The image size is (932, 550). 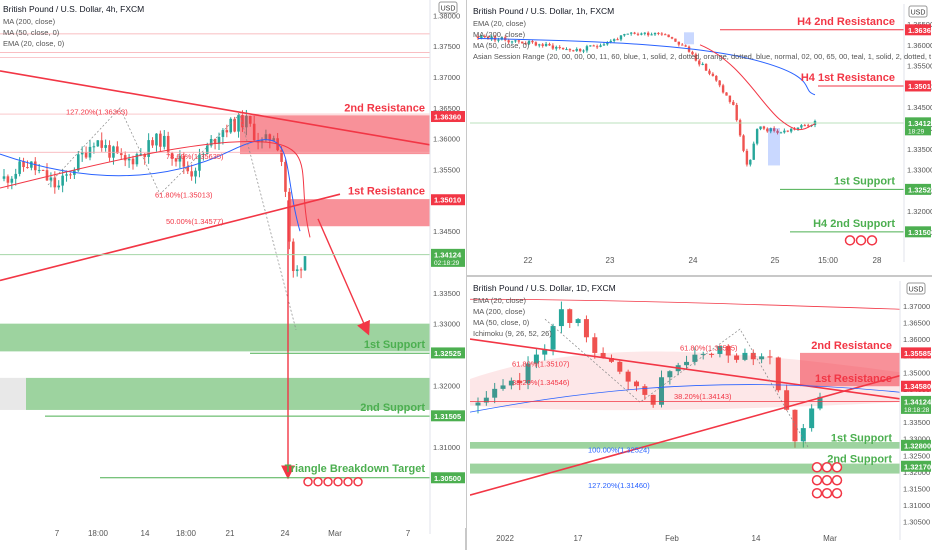 What do you see at coordinates (446, 231) in the screenshot?
I see `y-tick-label: 1.34500` at bounding box center [446, 231].